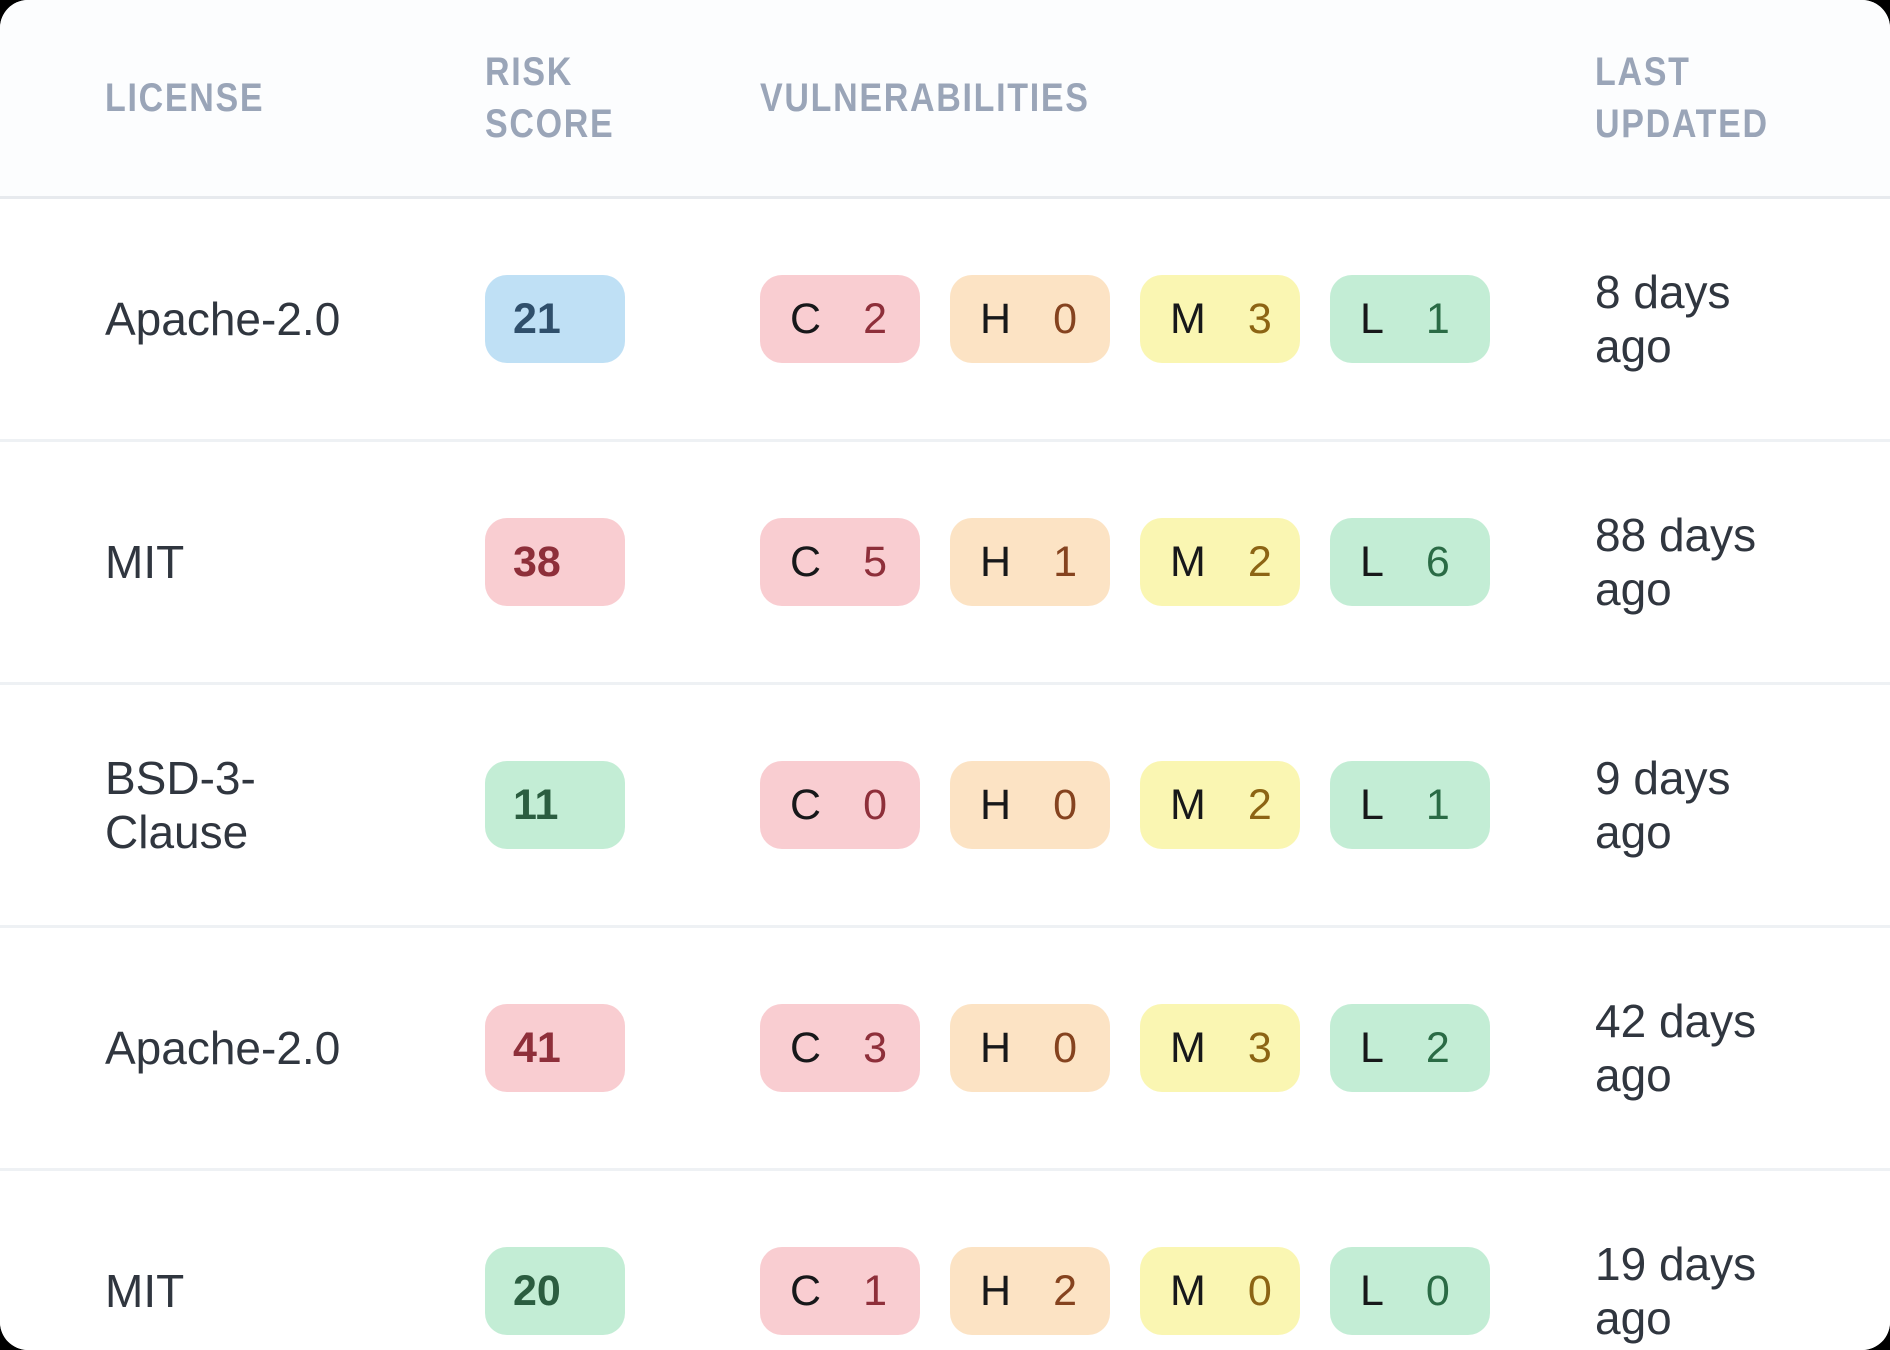 This screenshot has width=1890, height=1350. What do you see at coordinates (1682, 98) in the screenshot?
I see `column-header-last-updated-label: LAST UPDATED` at bounding box center [1682, 98].